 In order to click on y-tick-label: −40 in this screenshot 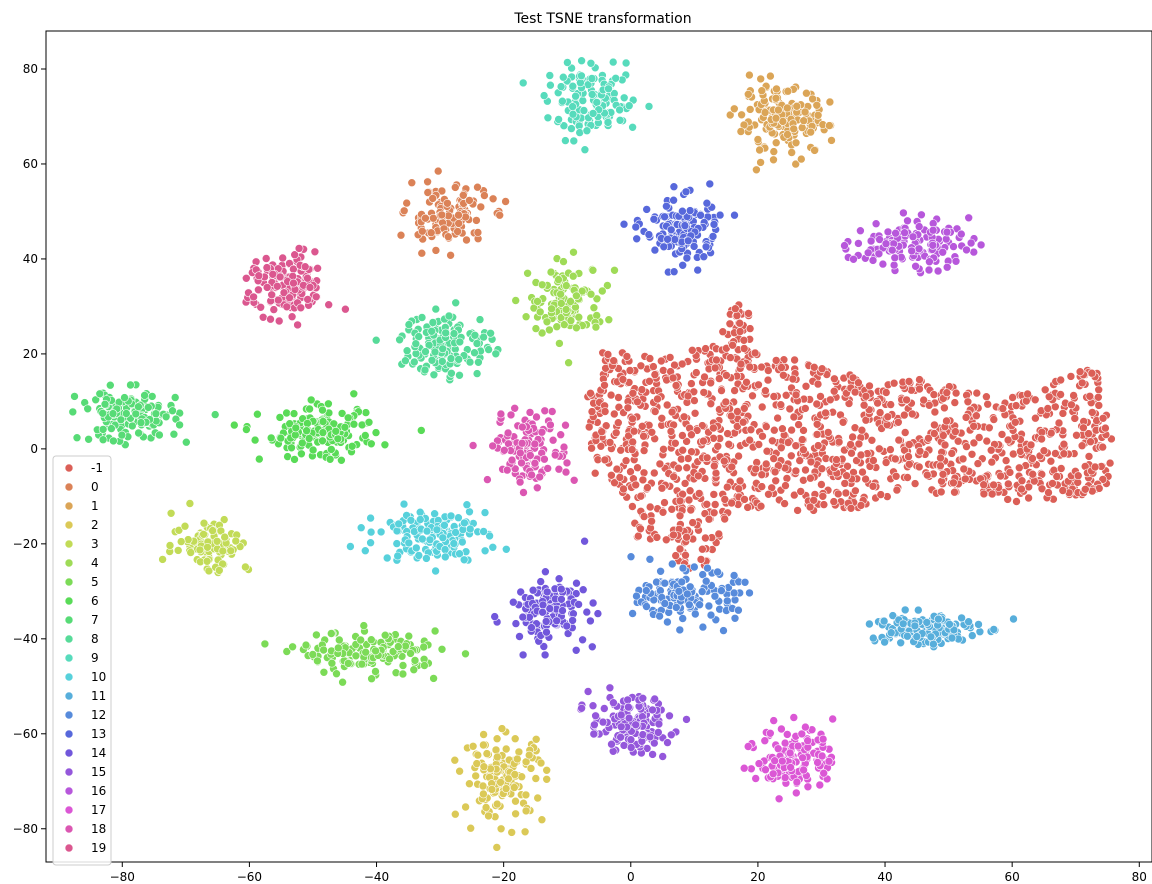, I will do `click(25, 639)`.